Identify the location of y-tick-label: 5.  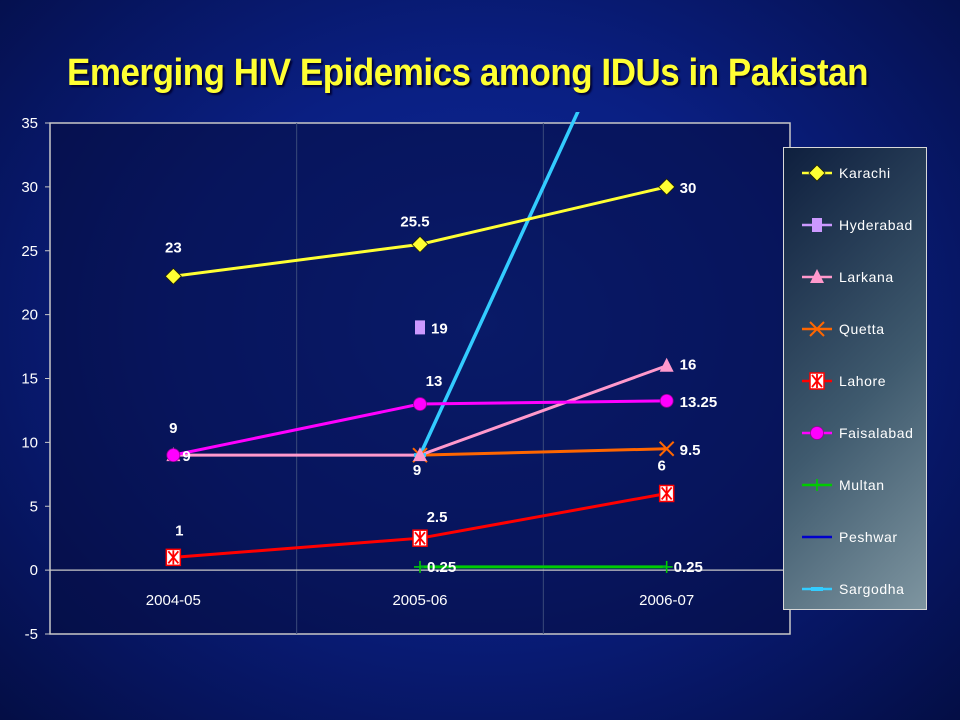
(34, 506).